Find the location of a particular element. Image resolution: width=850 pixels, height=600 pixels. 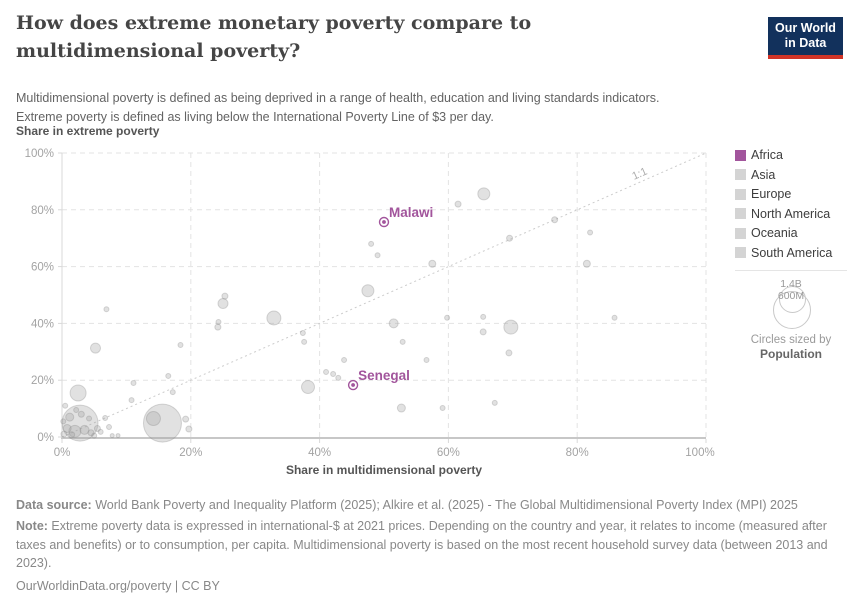

x-tick-label: 100% is located at coordinates (699, 453).